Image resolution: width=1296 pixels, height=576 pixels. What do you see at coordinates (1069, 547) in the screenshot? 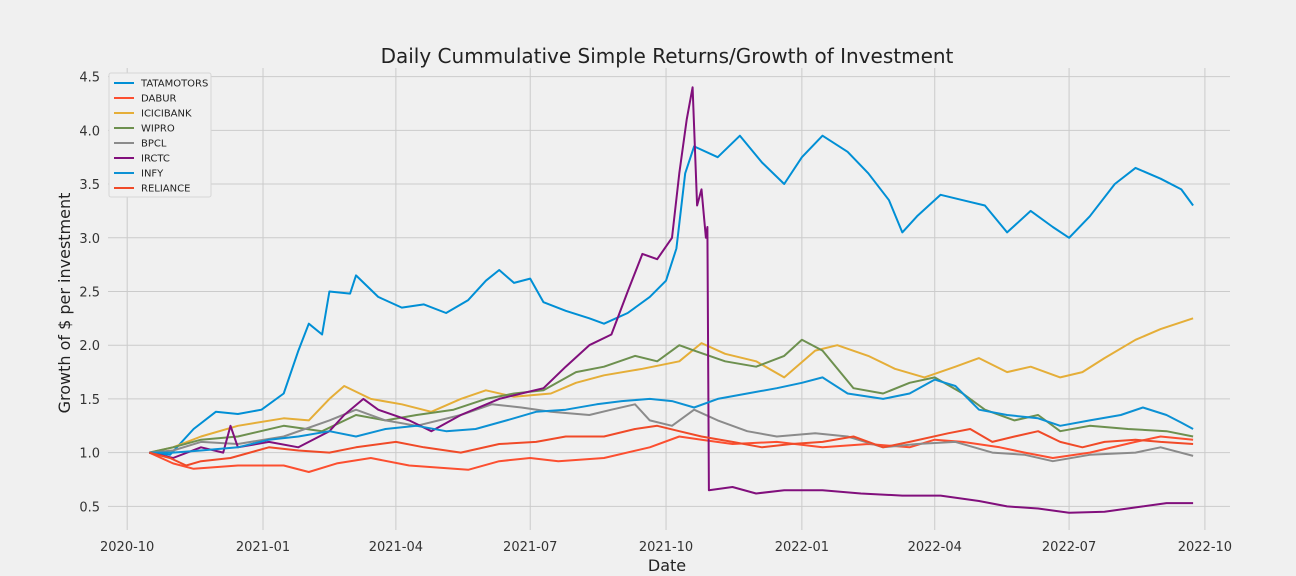
I see `x-tick-label: 2022-07` at bounding box center [1069, 547].